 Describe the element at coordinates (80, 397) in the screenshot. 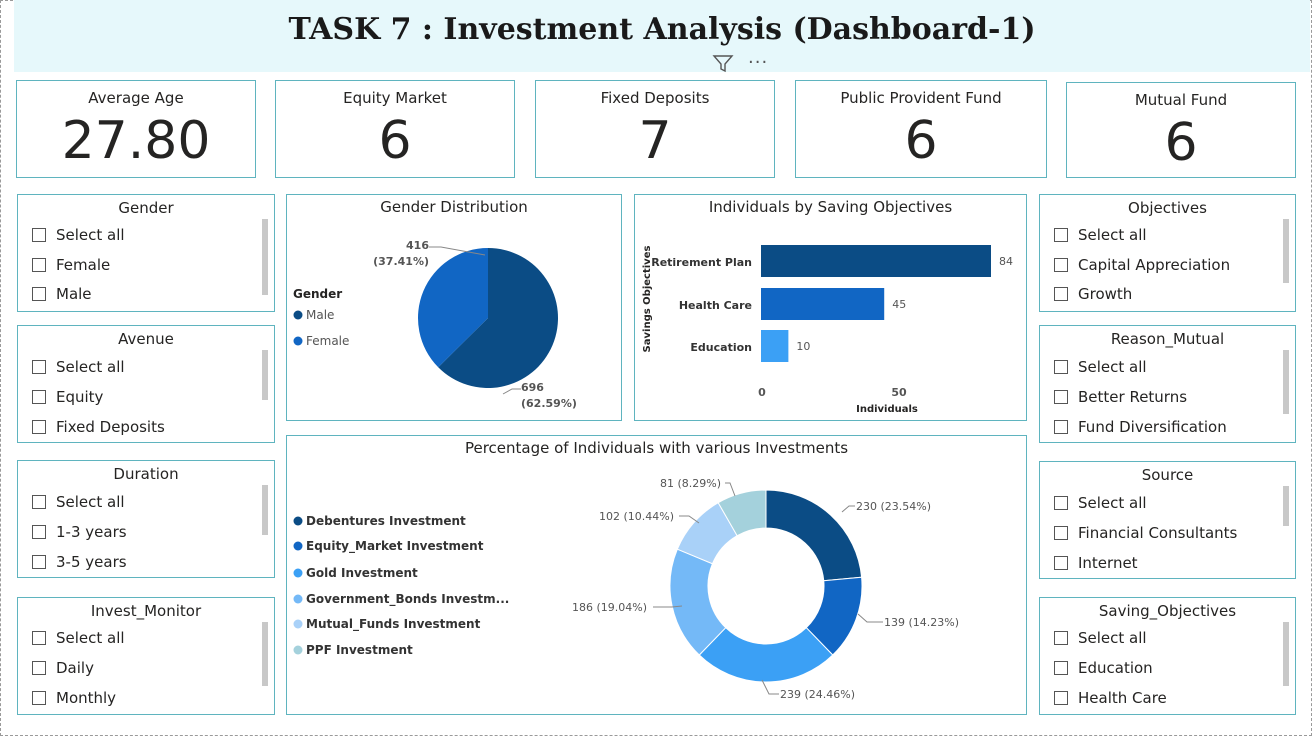

I see `option-label: Equity` at that location.